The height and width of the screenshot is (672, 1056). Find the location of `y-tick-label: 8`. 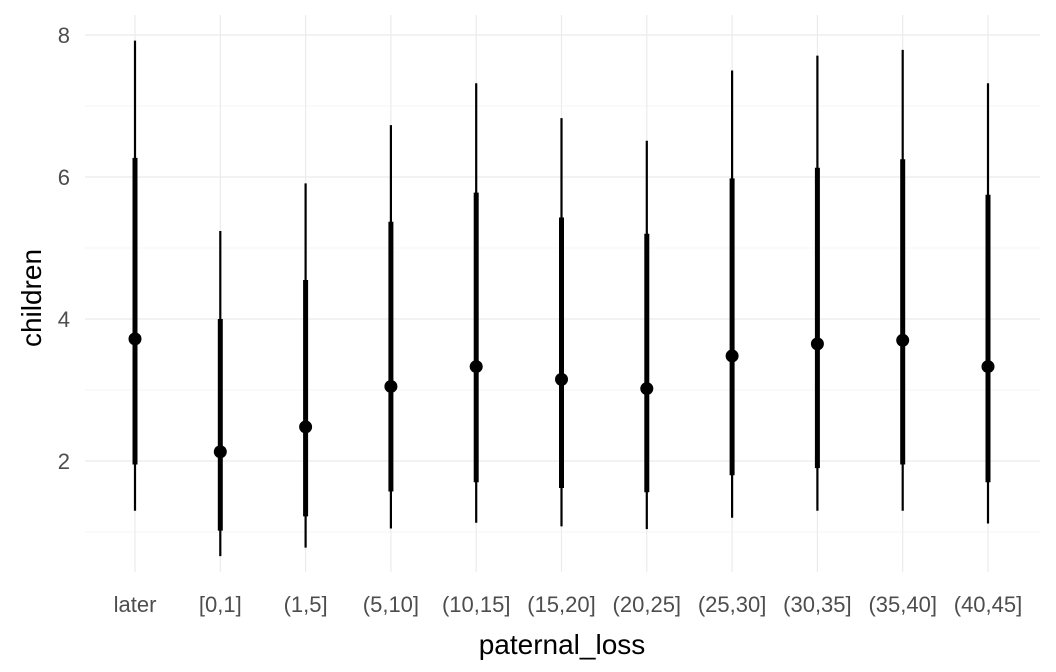

y-tick-label: 8 is located at coordinates (64, 35).